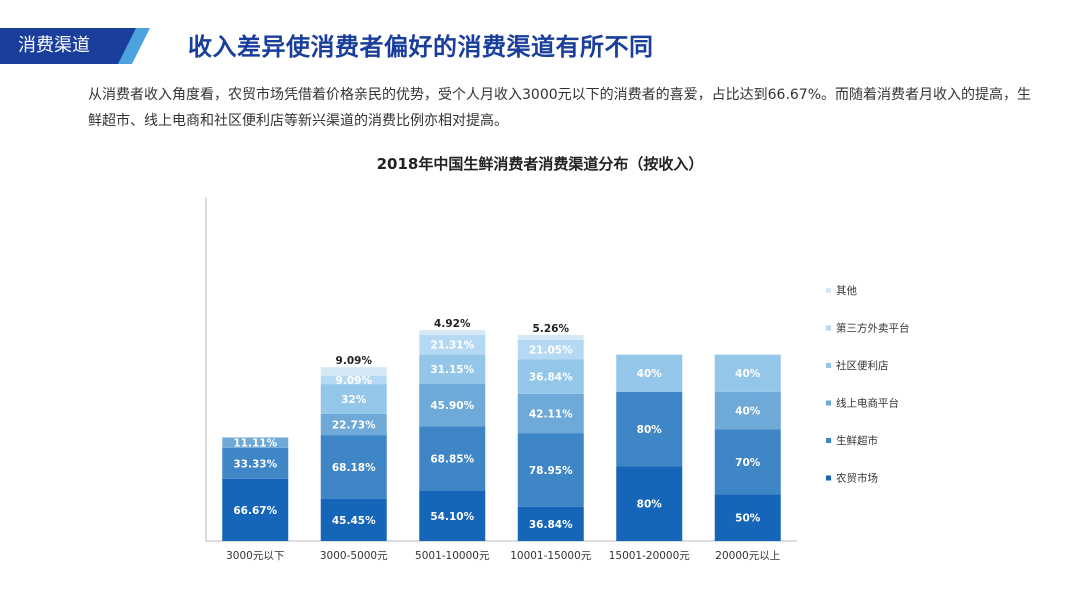 The height and width of the screenshot is (608, 1080). What do you see at coordinates (857, 440) in the screenshot?
I see `legend-label: 生鲜超市` at bounding box center [857, 440].